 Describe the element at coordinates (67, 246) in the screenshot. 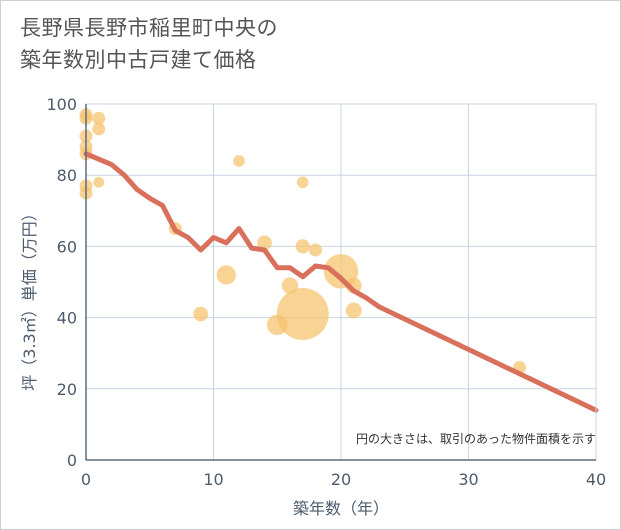

I see `y-tick-label: 60` at that location.